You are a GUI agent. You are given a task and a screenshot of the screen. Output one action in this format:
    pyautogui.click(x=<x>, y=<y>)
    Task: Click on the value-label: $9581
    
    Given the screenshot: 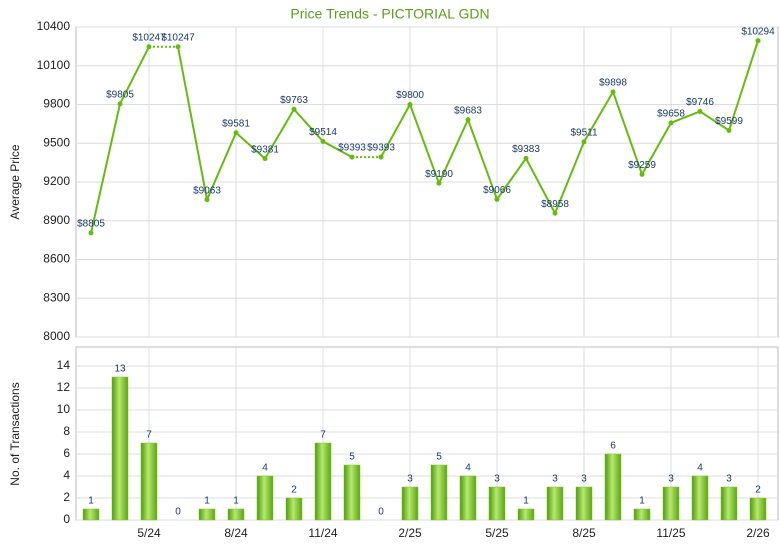 What is the action you would take?
    pyautogui.click(x=236, y=123)
    